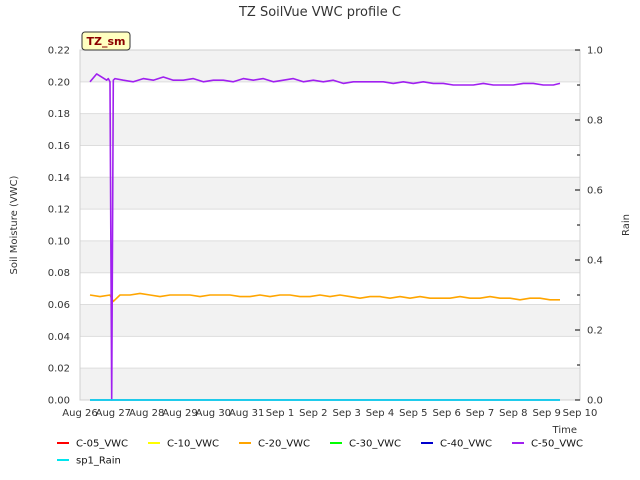 This screenshot has width=640, height=480. I want to click on y-tick-label: 0.02, so click(59, 369).